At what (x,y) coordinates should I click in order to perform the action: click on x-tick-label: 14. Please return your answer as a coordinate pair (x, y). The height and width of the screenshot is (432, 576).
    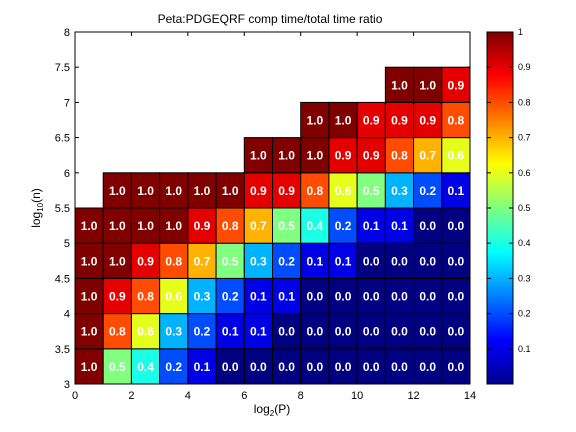
    Looking at the image, I should click on (470, 396).